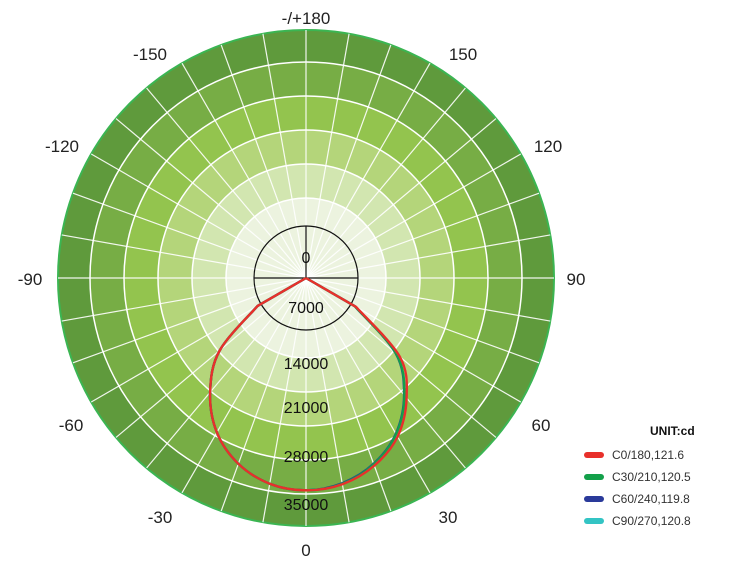  Describe the element at coordinates (576, 279) in the screenshot. I see `angle-tick-label: 90` at that location.